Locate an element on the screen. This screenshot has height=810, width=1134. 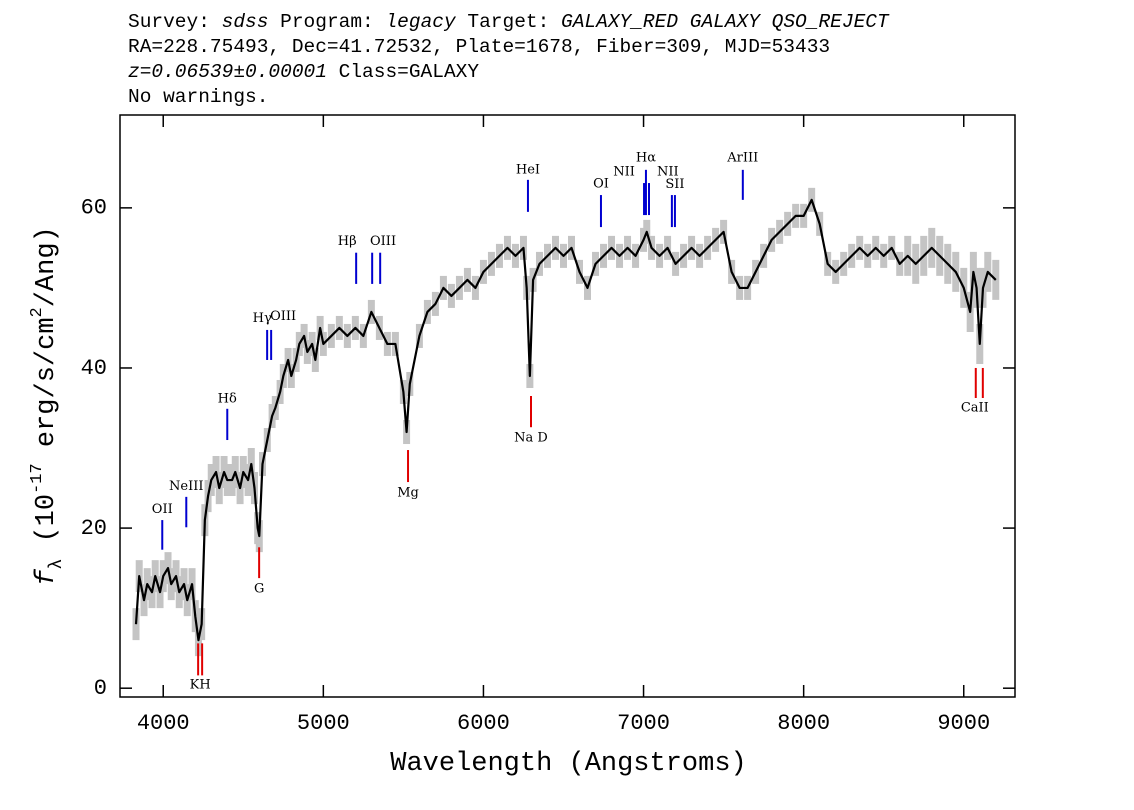
line-label: OII is located at coordinates (162, 509).